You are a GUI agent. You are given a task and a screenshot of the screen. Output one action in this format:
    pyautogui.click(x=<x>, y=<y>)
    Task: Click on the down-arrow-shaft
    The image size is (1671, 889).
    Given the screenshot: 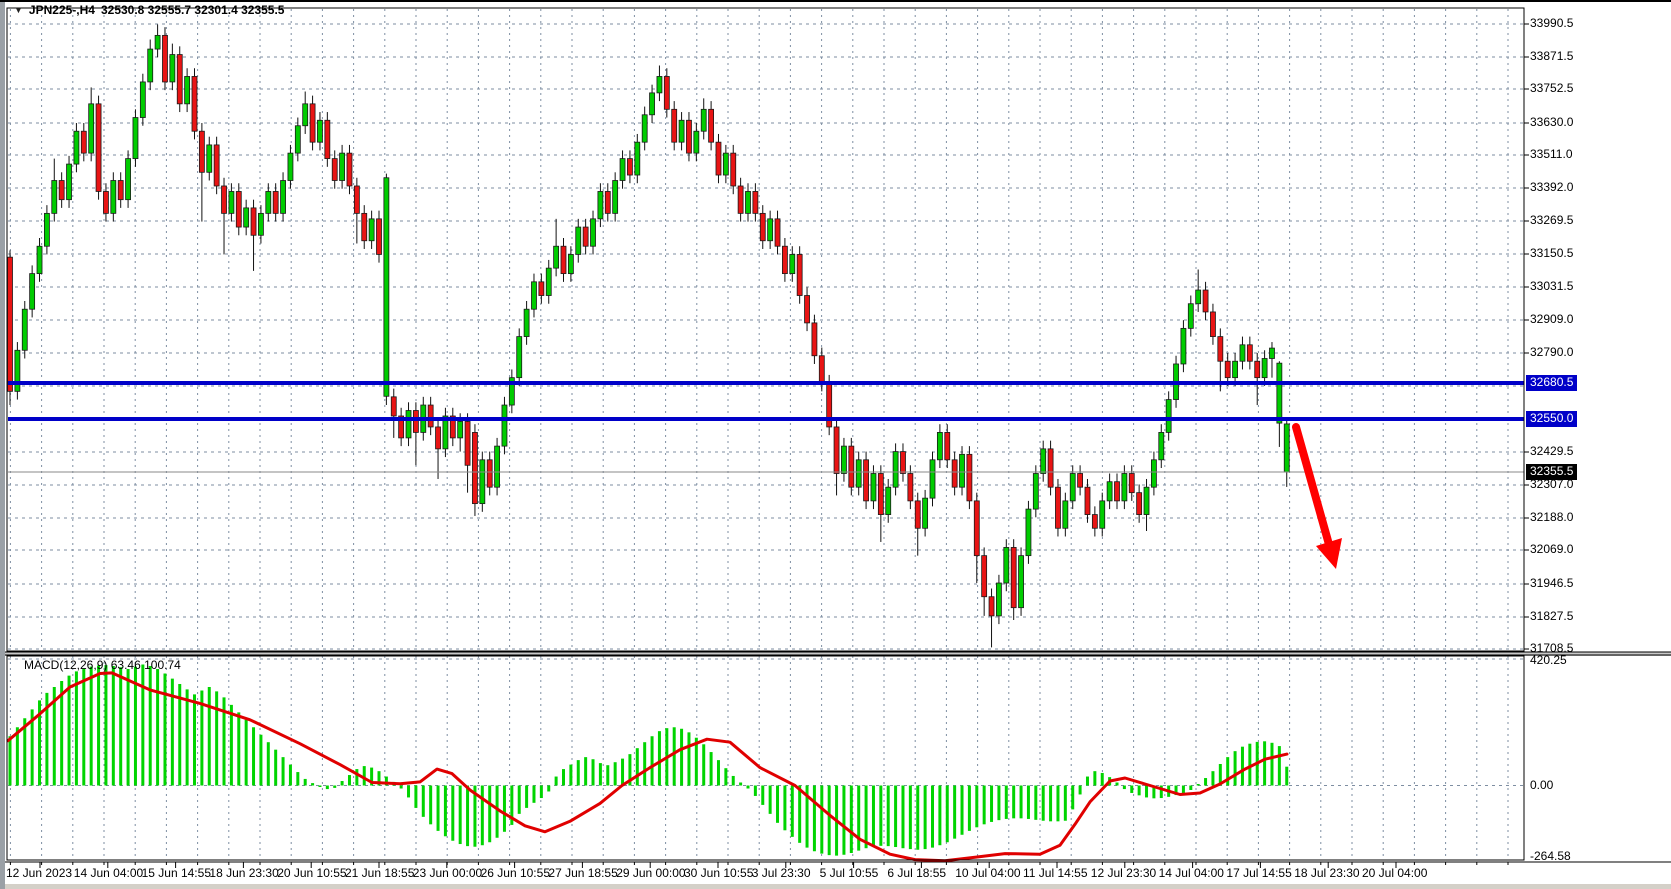 What is the action you would take?
    pyautogui.click(x=1313, y=487)
    